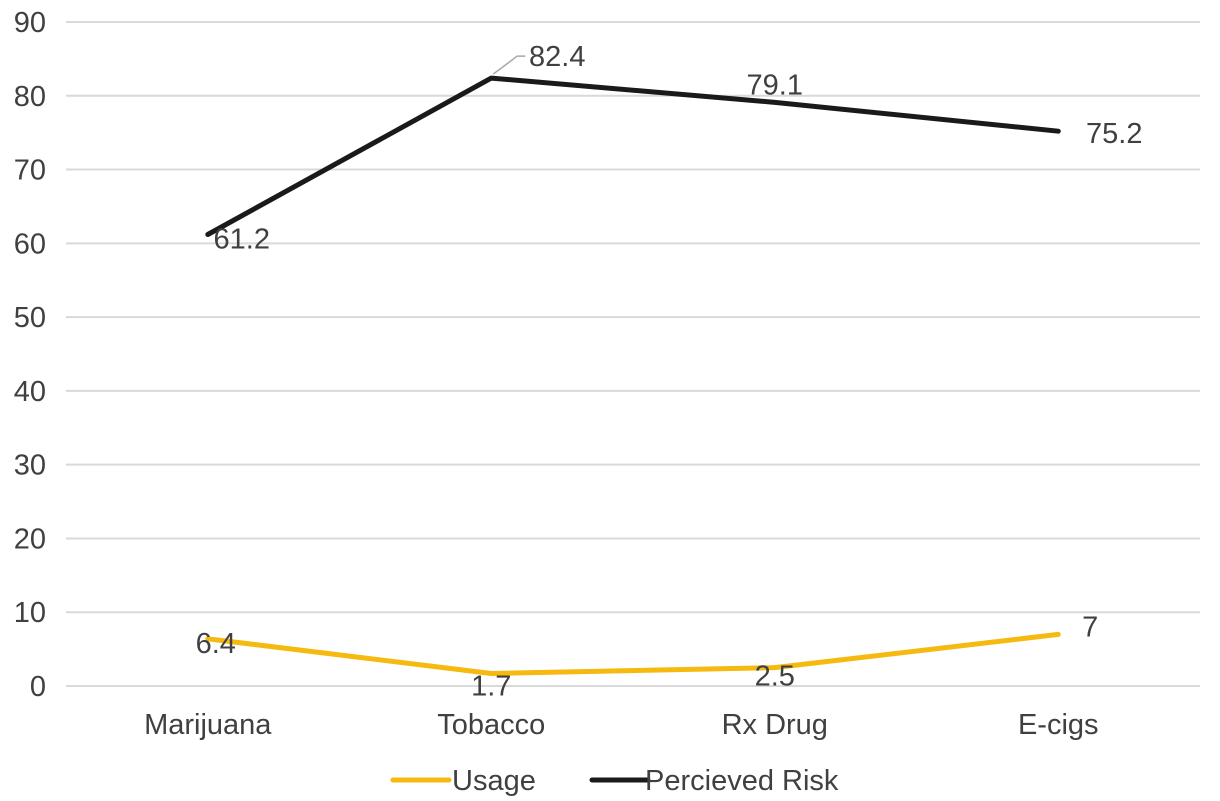  What do you see at coordinates (208, 725) in the screenshot?
I see `x-tick-label: Marijuana` at bounding box center [208, 725].